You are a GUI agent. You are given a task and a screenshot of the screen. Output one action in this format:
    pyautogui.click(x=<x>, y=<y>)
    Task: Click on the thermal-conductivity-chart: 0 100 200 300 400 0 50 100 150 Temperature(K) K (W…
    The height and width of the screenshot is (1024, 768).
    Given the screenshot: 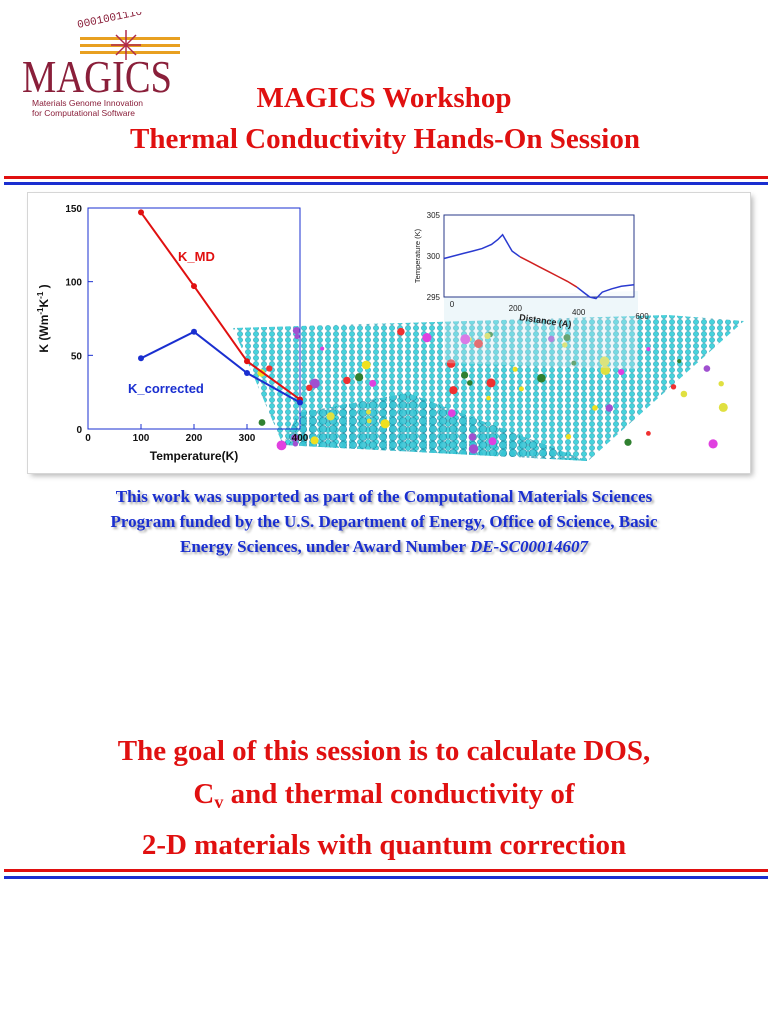 What is the action you would take?
    pyautogui.click(x=172, y=333)
    